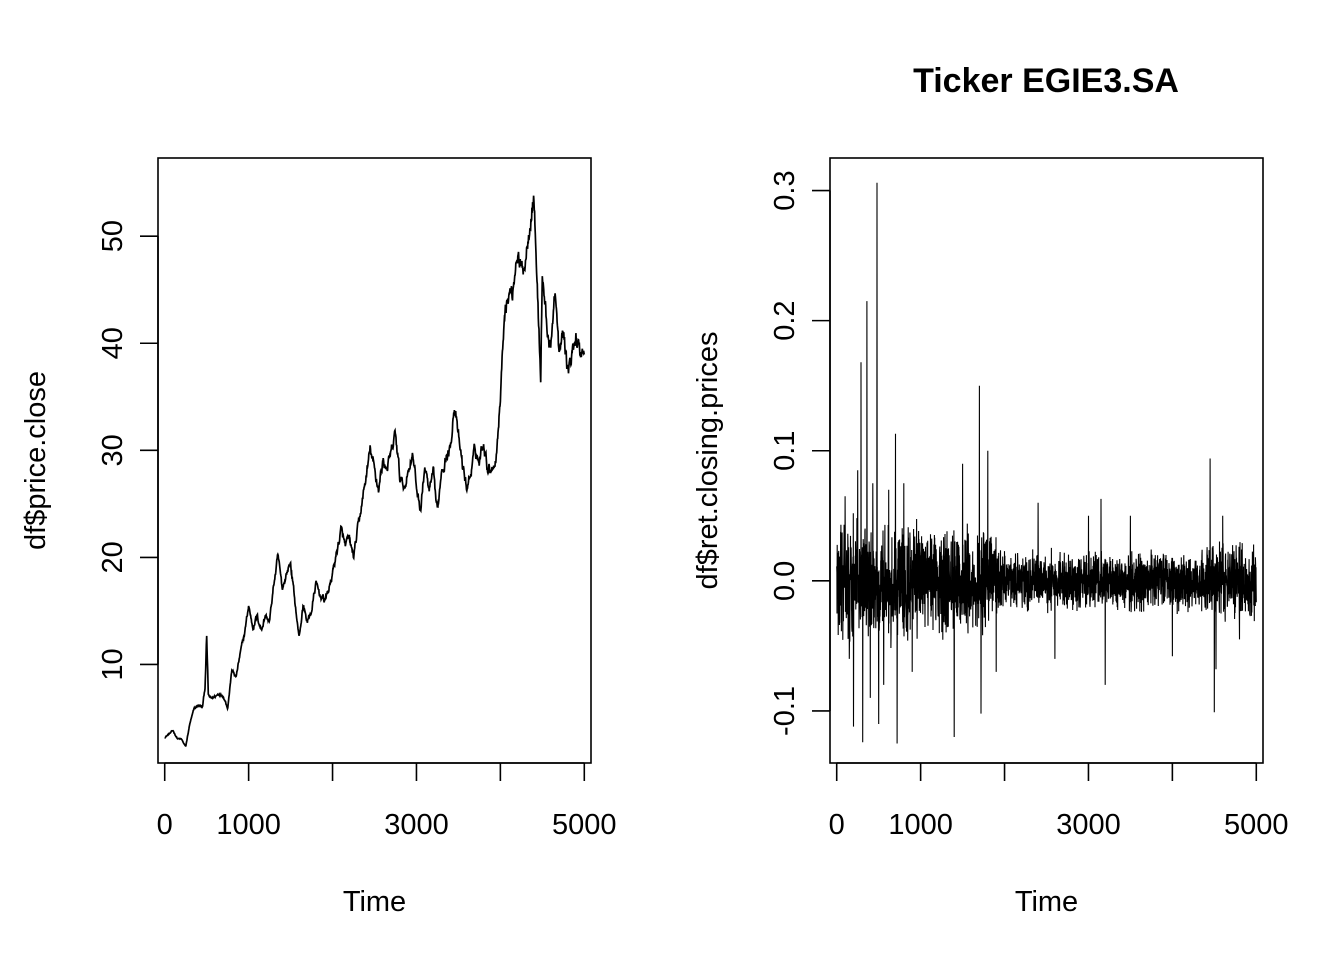 This screenshot has width=1344, height=960. I want to click on y-axis-label: df$ret.closing.prices, so click(708, 461).